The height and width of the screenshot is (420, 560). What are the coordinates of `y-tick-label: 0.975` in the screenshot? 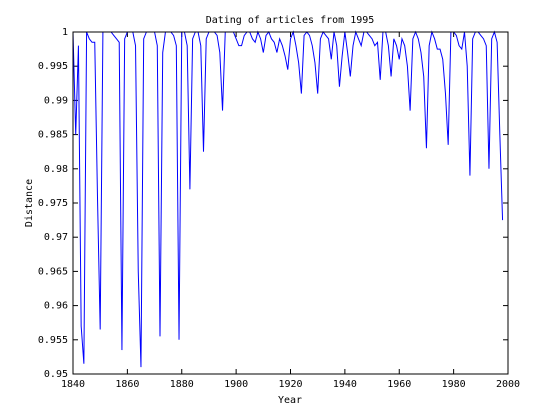 It's located at (53, 203).